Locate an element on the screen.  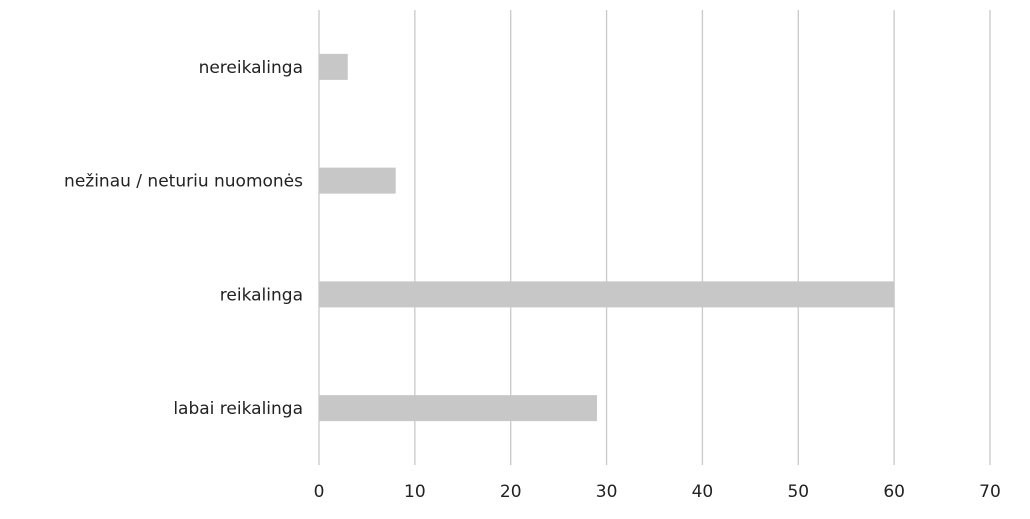
x-tick-label-60: 60 is located at coordinates (894, 492).